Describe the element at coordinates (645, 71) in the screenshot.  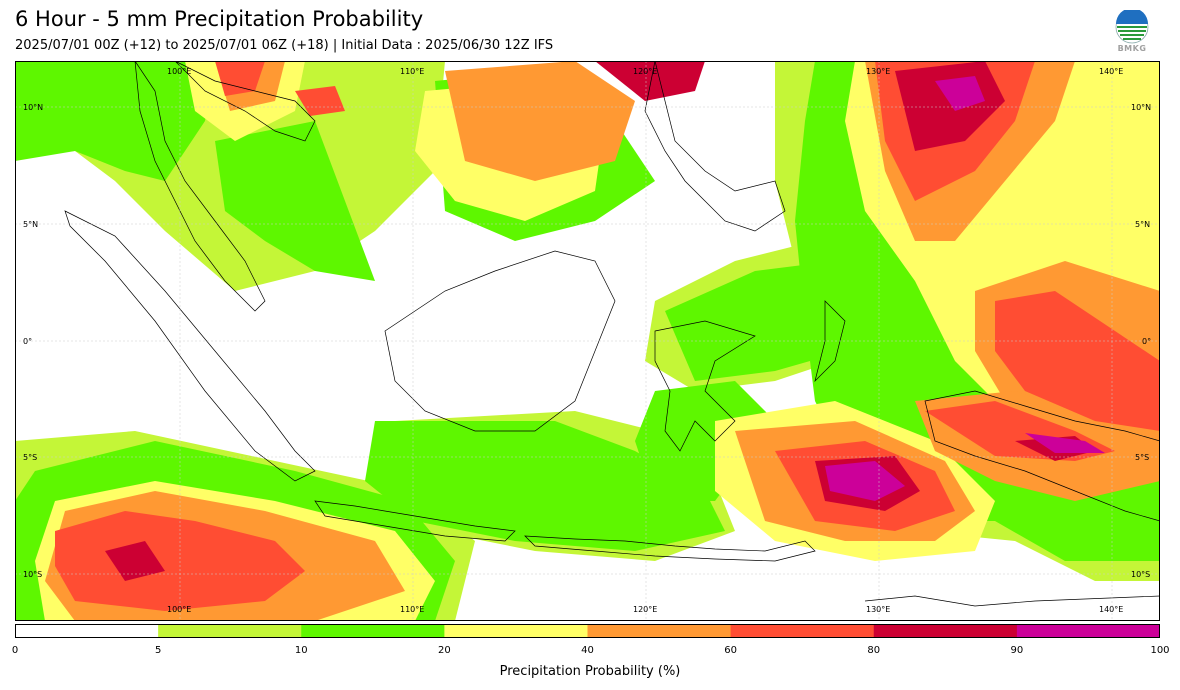
I see `lon-label-top-3: 120°E` at that location.